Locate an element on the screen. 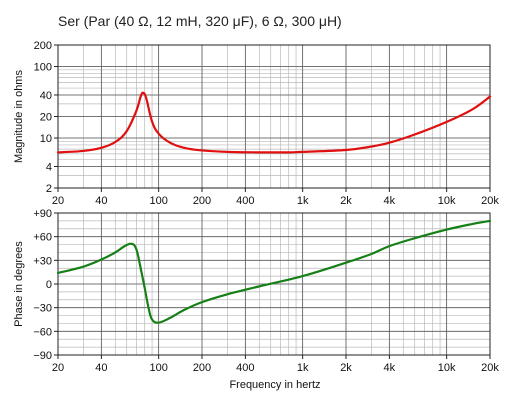 Image resolution: width=522 pixels, height=402 pixels. y-tick-label: +60 is located at coordinates (42, 238).